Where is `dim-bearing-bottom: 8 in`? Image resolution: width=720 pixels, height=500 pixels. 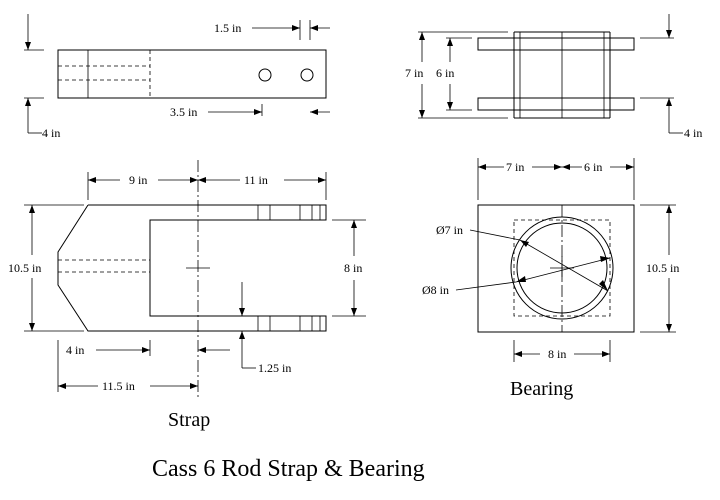
dim-bearing-bottom: 8 in is located at coordinates (557, 354).